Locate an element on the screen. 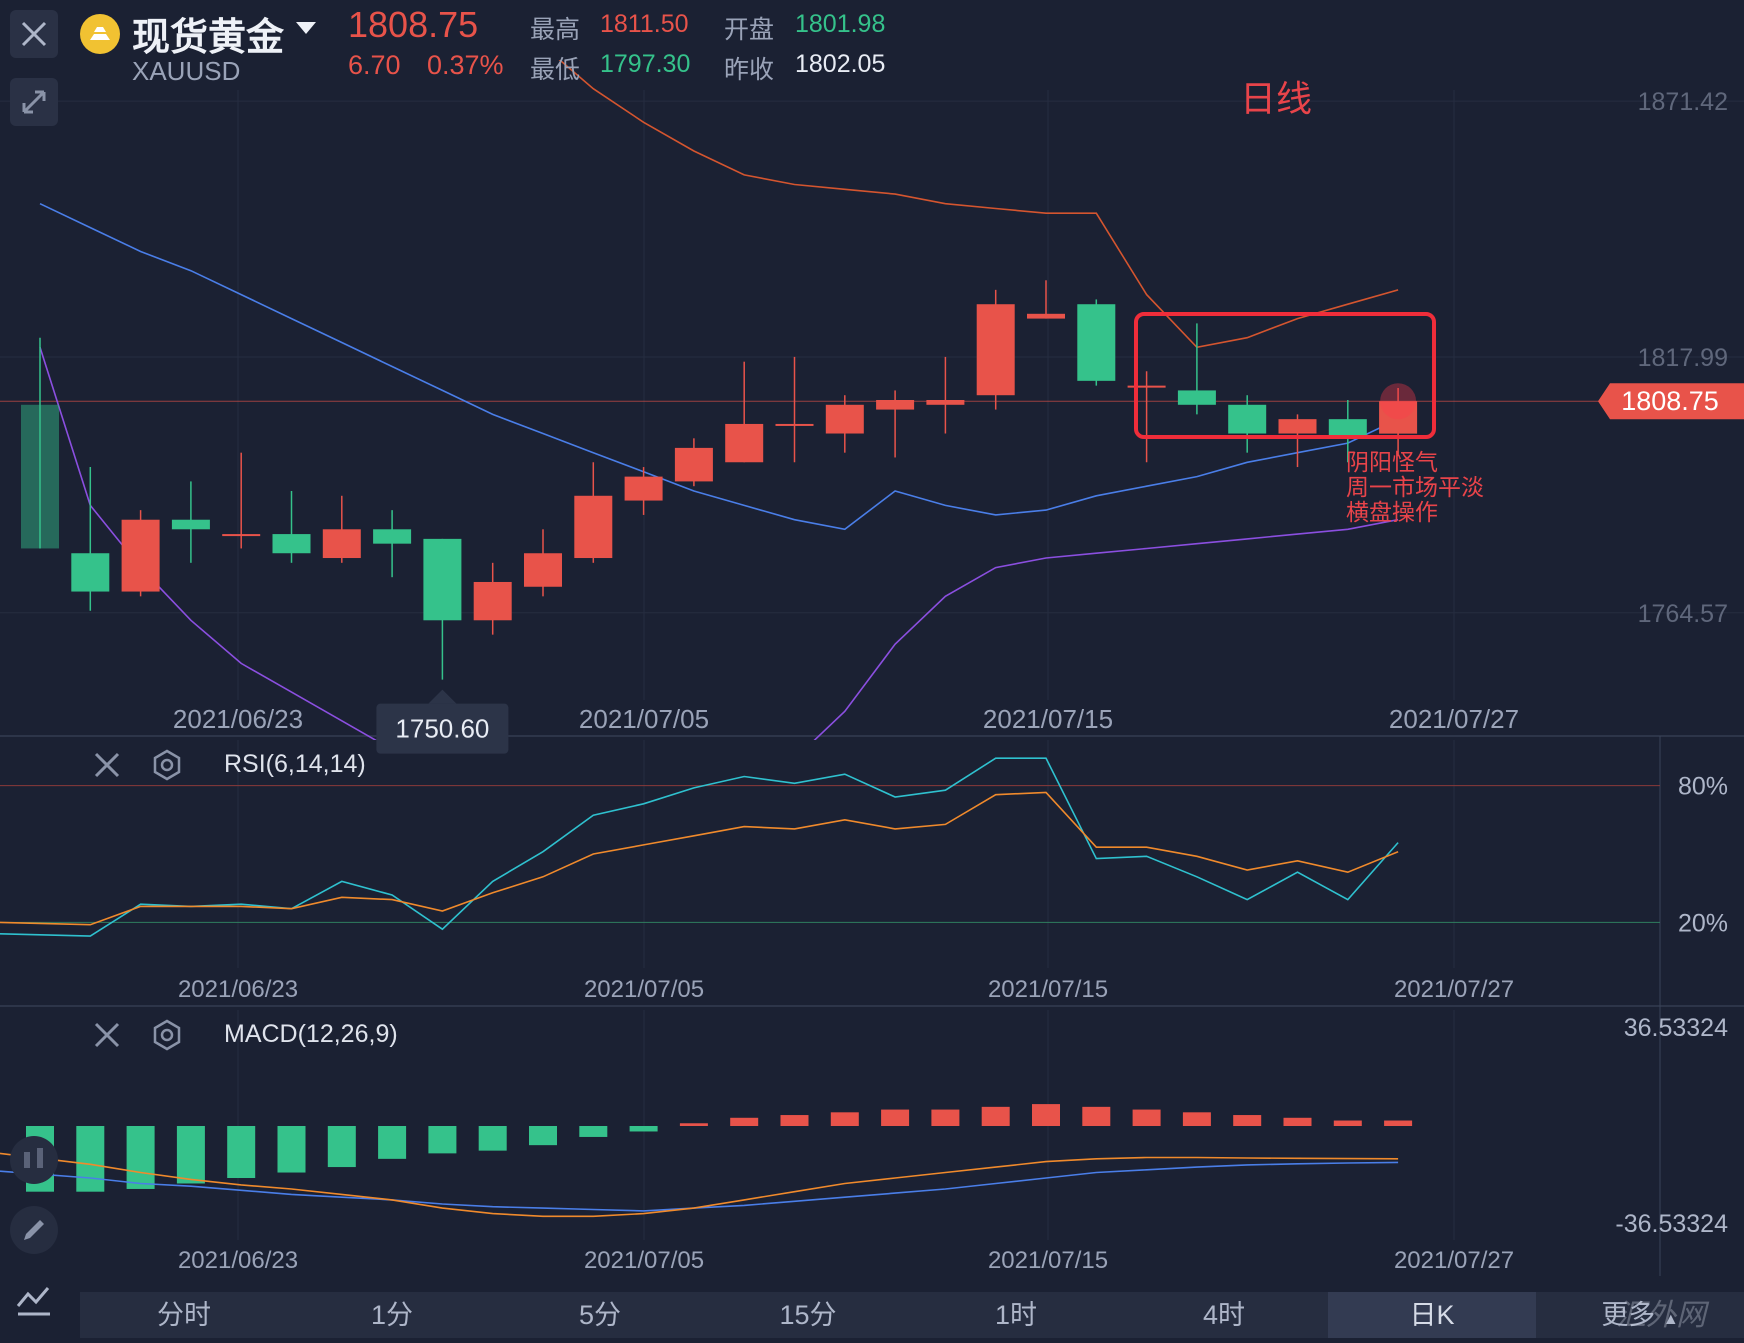 The width and height of the screenshot is (1744, 1343). chevron-down-icon is located at coordinates (306, 30).